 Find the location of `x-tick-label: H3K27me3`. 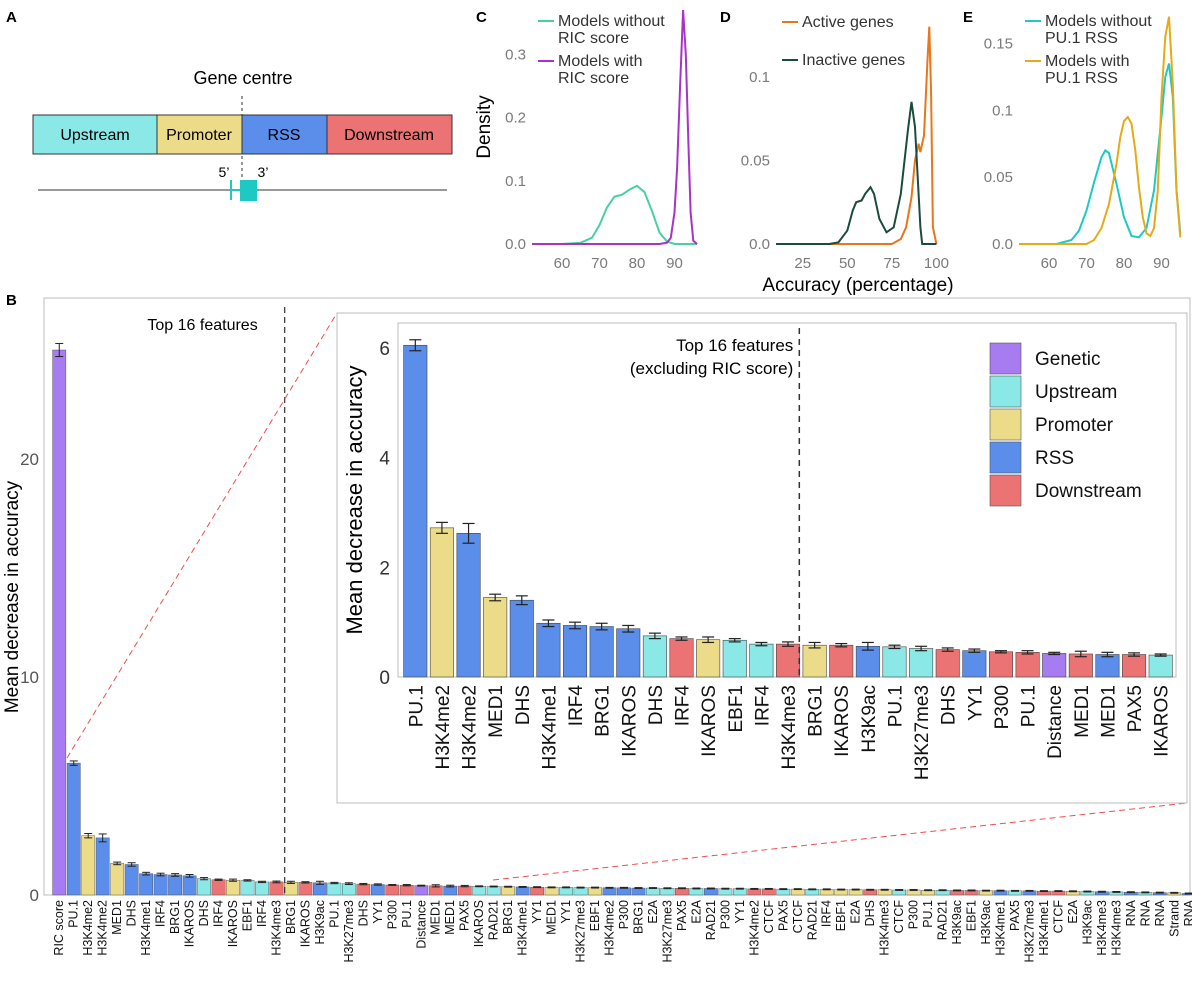

x-tick-label: H3K27me3 is located at coordinates (922, 732).